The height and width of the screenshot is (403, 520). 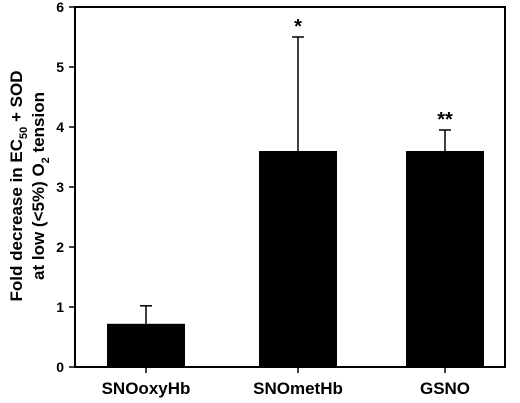 I want to click on y-axis-label-line1: Fold decrease in EC50 + SOD, so click(x=18, y=186).